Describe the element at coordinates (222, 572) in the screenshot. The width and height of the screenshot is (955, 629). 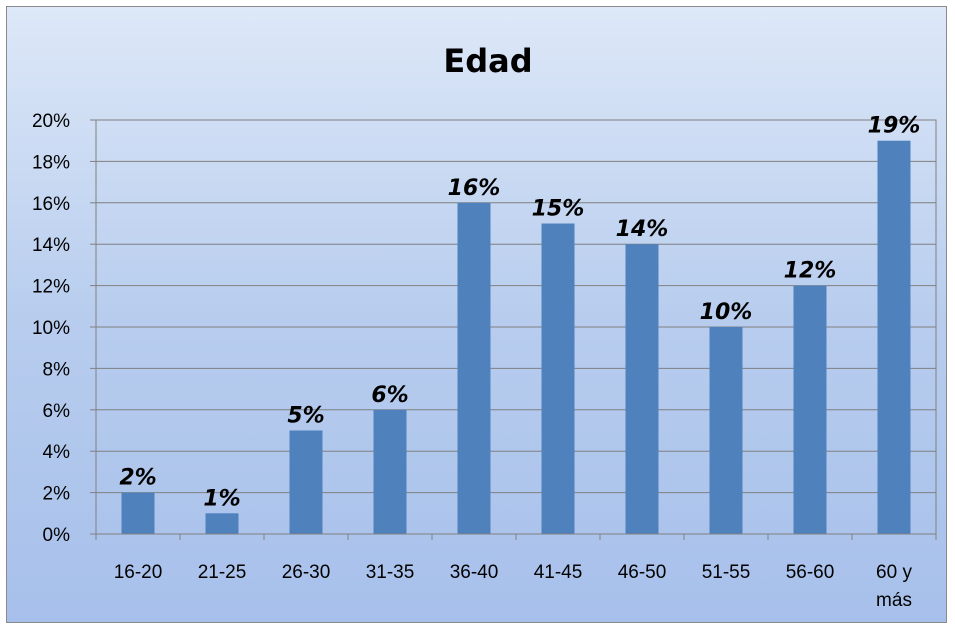
I see `x-tick-label: 21-25` at that location.